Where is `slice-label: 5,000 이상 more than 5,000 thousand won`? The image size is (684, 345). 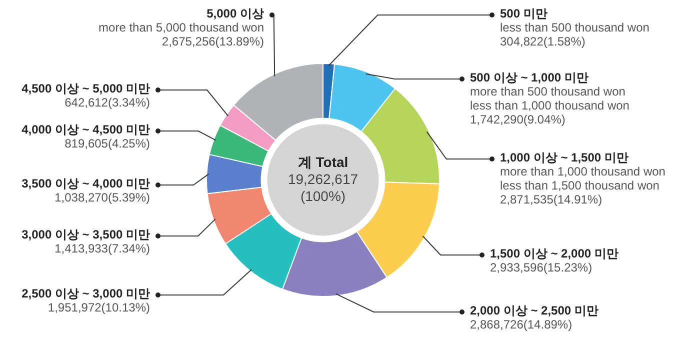
slice-label: 5,000 이상 more than 5,000 thousand won is located at coordinates (181, 20).